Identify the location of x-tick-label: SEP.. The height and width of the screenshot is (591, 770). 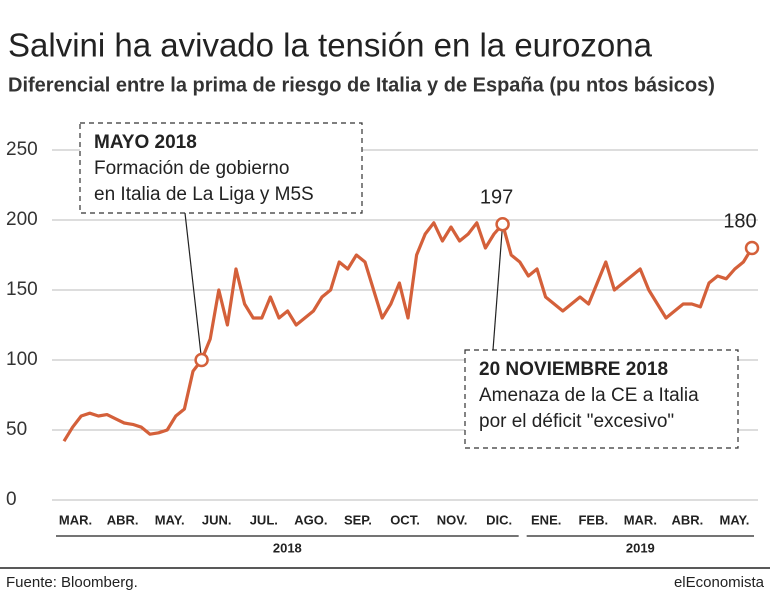
(358, 519).